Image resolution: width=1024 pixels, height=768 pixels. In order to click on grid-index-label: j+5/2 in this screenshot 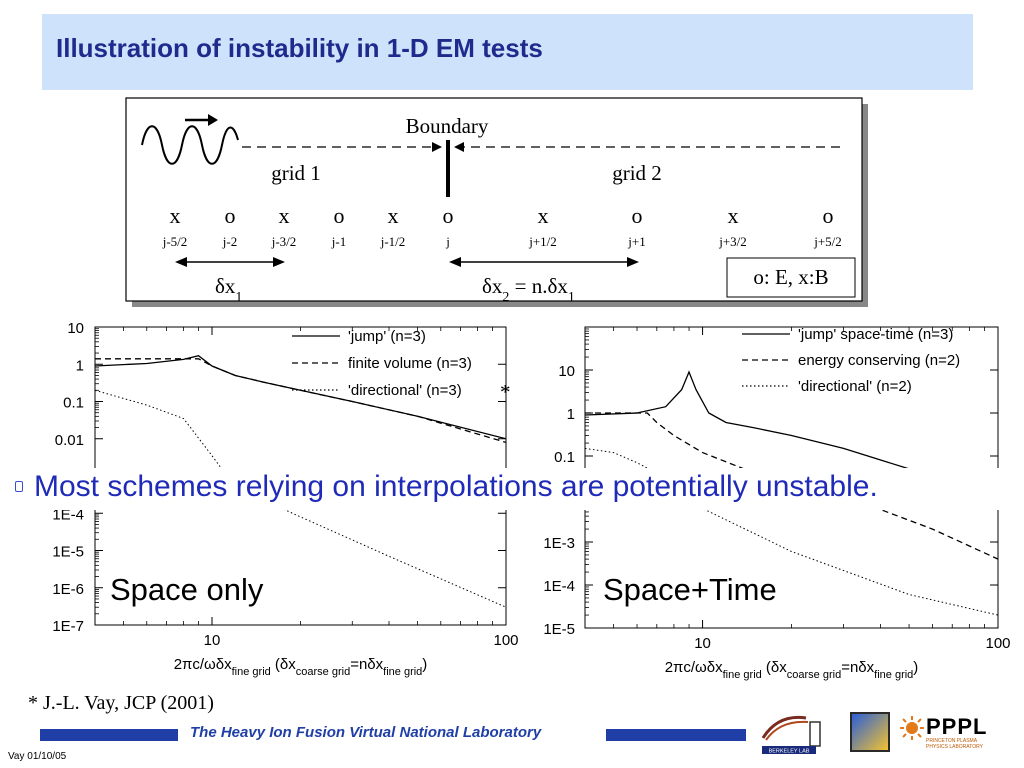, I will do `click(827, 241)`.